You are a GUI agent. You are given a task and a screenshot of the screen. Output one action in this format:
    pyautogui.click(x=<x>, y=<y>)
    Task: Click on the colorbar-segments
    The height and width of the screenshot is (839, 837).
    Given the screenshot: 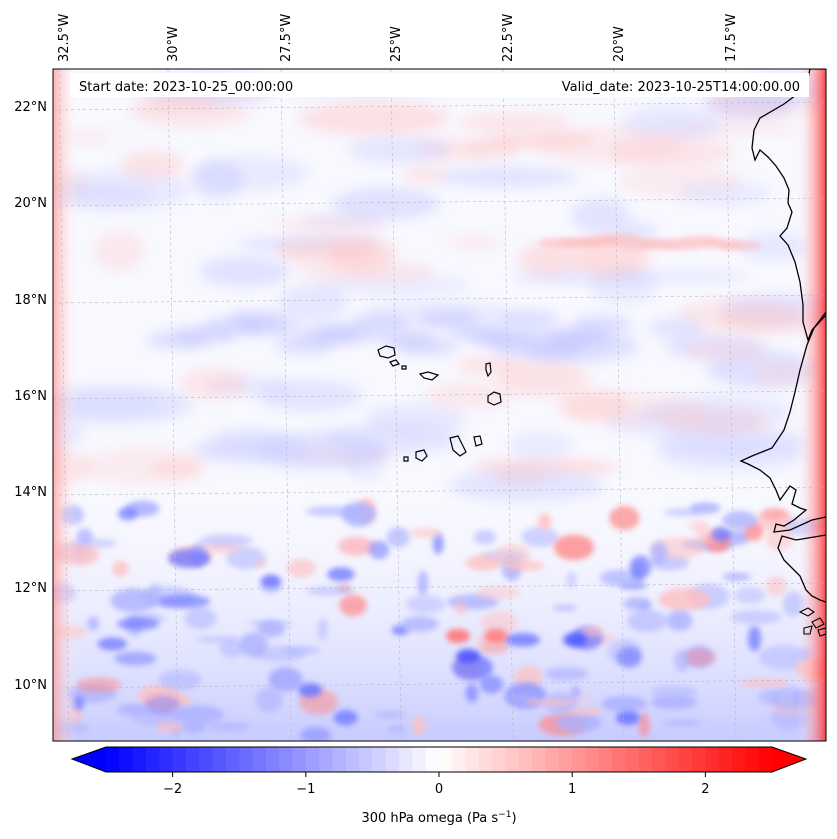 What is the action you would take?
    pyautogui.click(x=439, y=759)
    